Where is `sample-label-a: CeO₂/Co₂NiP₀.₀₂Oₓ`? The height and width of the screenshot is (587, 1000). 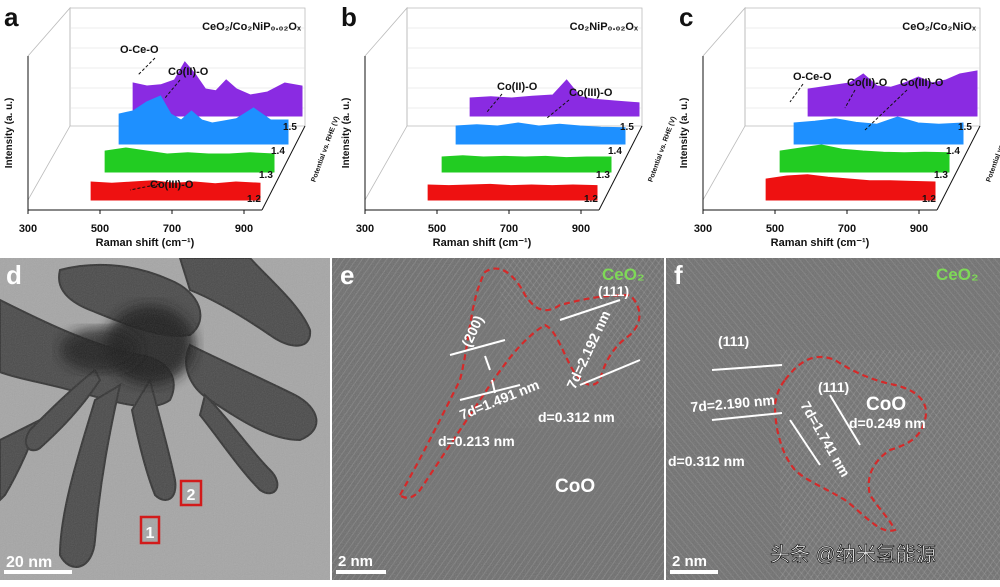
sample-label-a: CeO₂/Co₂NiP₀.₀₂Oₓ is located at coordinates (252, 27).